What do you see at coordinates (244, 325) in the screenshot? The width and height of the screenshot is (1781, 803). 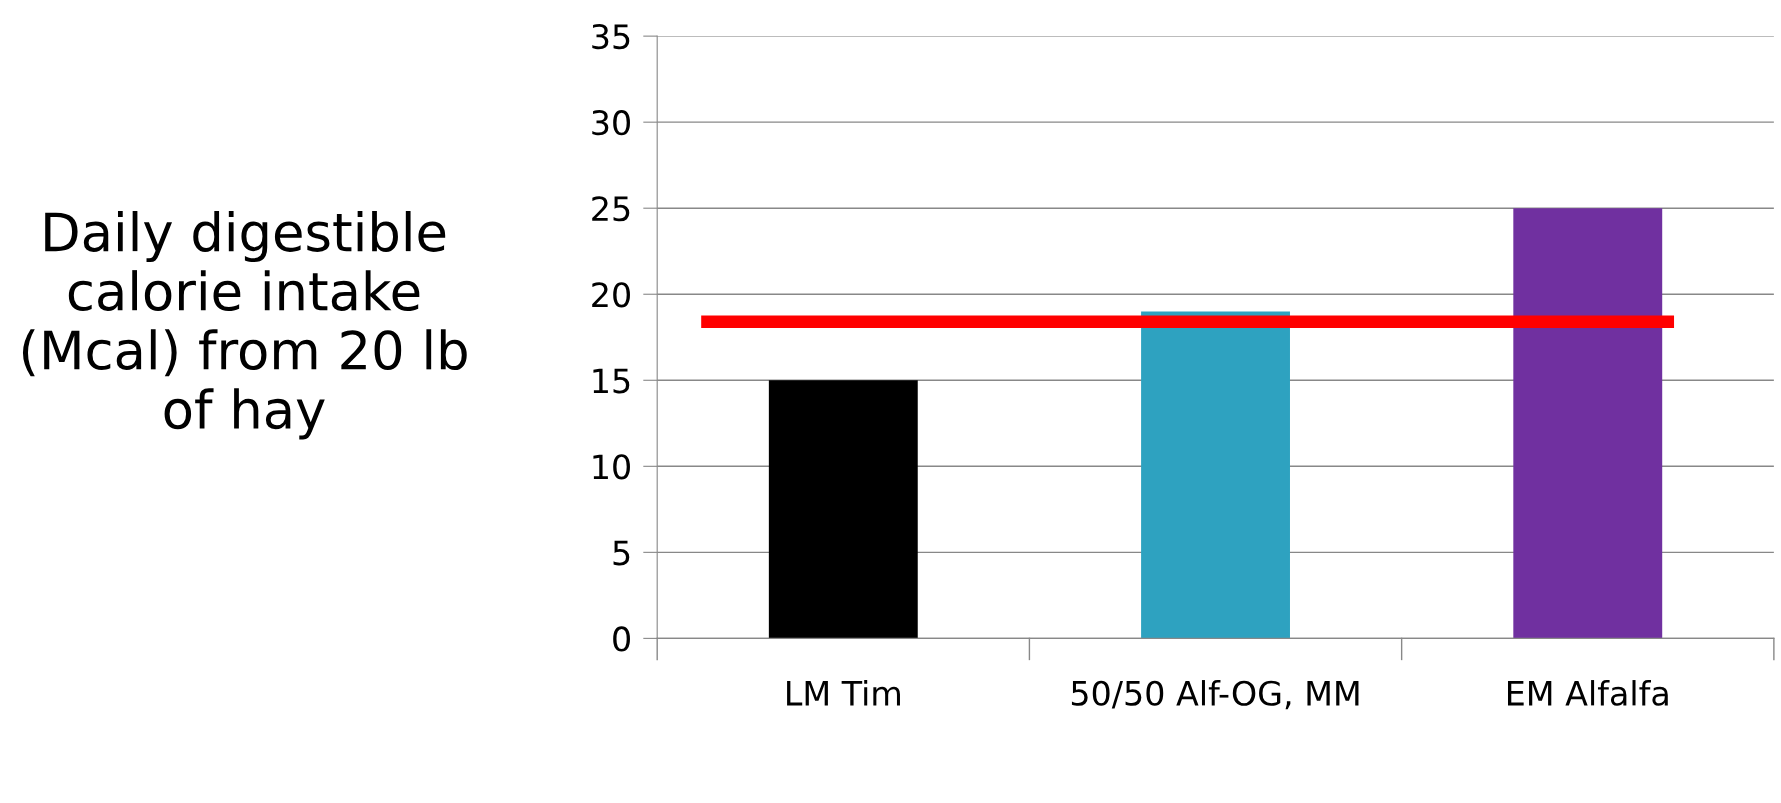 I see `y-axis-title: Daily digestible calorie intake (Mcal) from 20 lb of hay` at bounding box center [244, 325].